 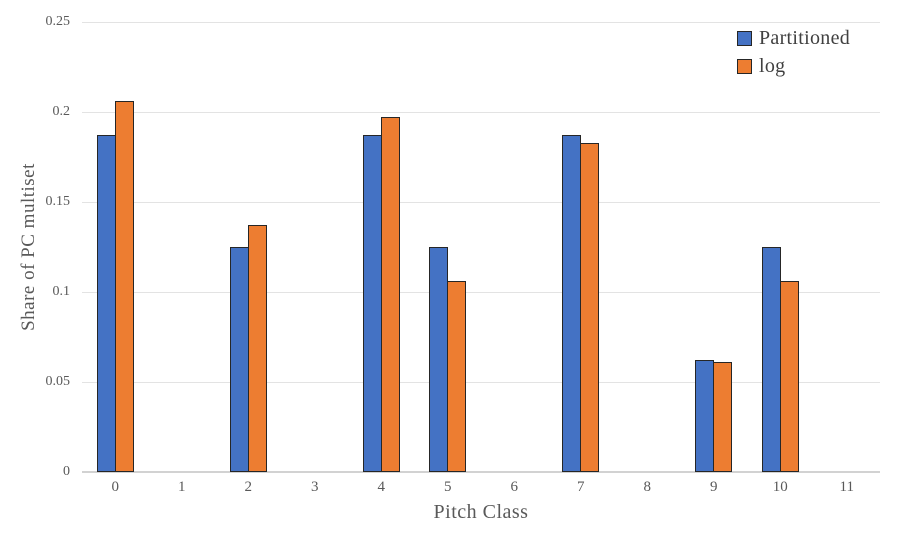 What do you see at coordinates (481, 472) in the screenshot?
I see `x-axis-line` at bounding box center [481, 472].